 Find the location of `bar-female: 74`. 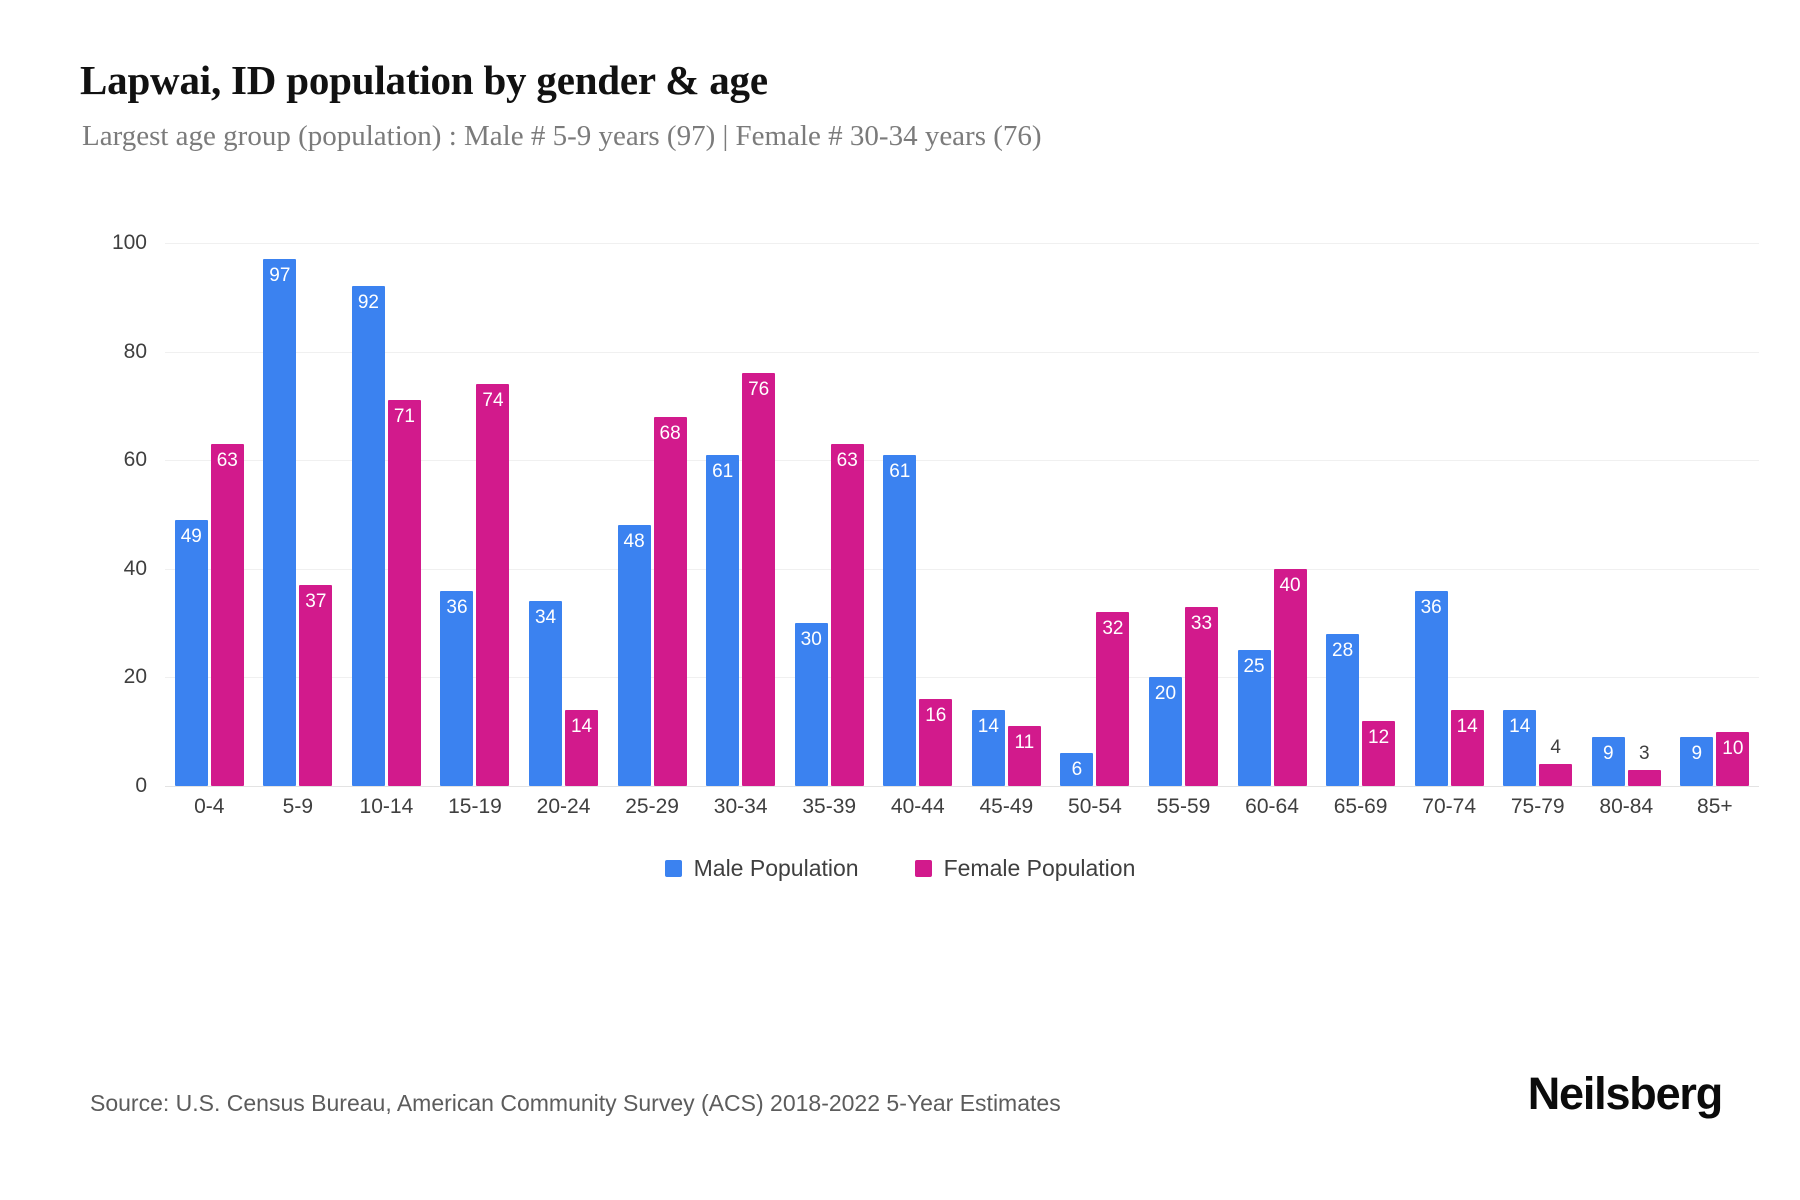

bar-female: 74 is located at coordinates (493, 585).